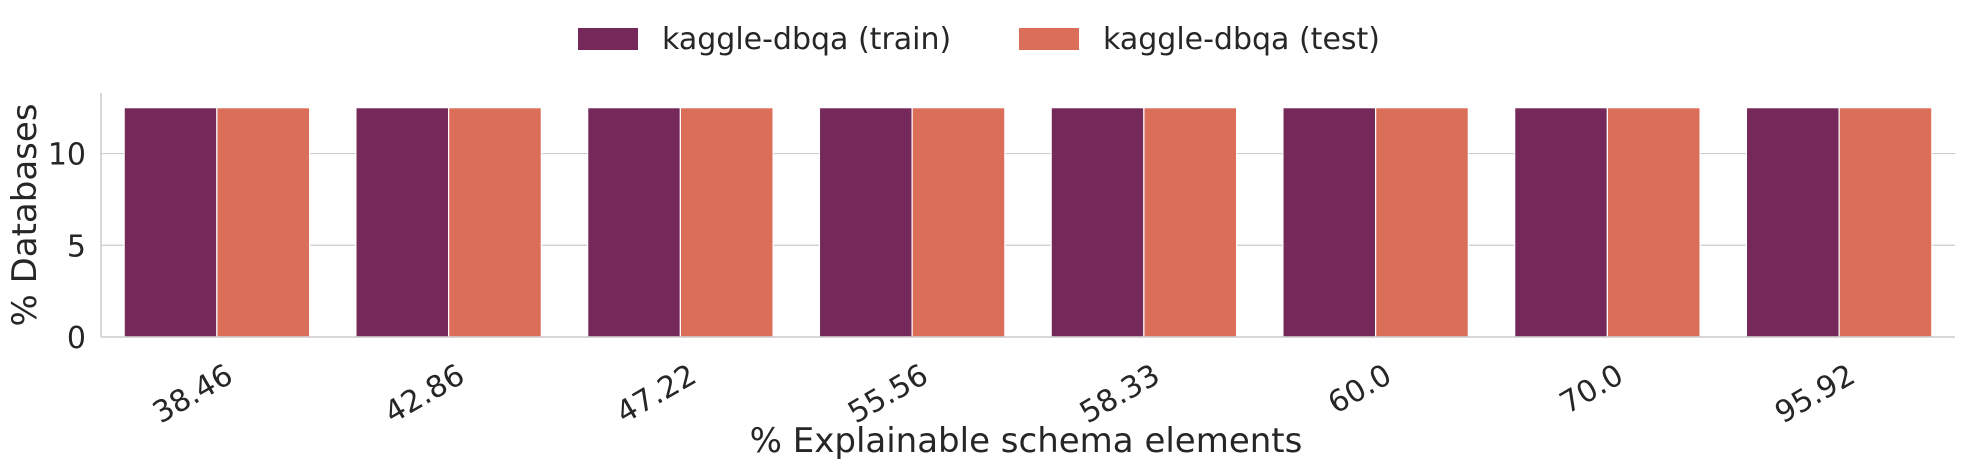 This screenshot has width=1961, height=468. I want to click on bar-train-38.46, so click(170, 222).